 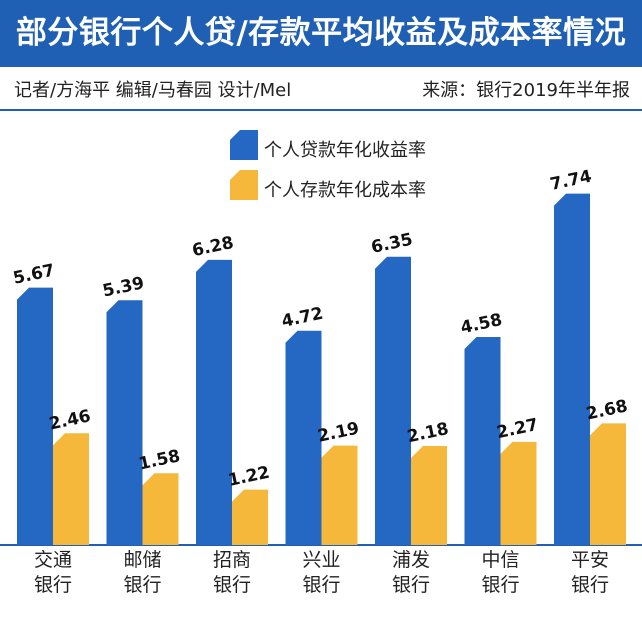 I want to click on data-label-deposit: 2.18, so click(x=427, y=433).